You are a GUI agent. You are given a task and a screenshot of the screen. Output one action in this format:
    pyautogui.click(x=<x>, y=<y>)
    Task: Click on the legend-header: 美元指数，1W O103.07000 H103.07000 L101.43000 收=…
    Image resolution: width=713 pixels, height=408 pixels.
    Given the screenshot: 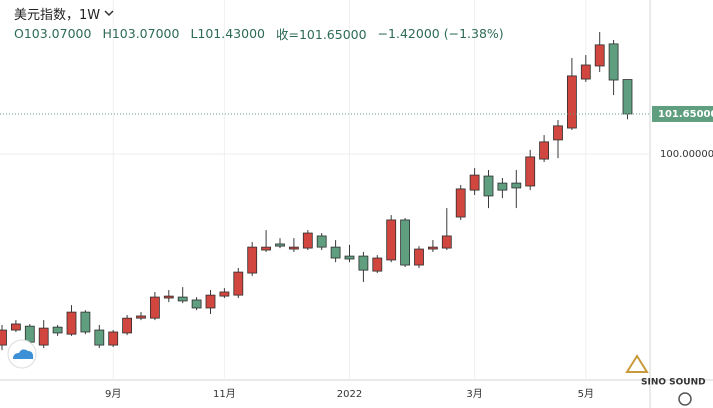 What is the action you would take?
    pyautogui.click(x=259, y=23)
    